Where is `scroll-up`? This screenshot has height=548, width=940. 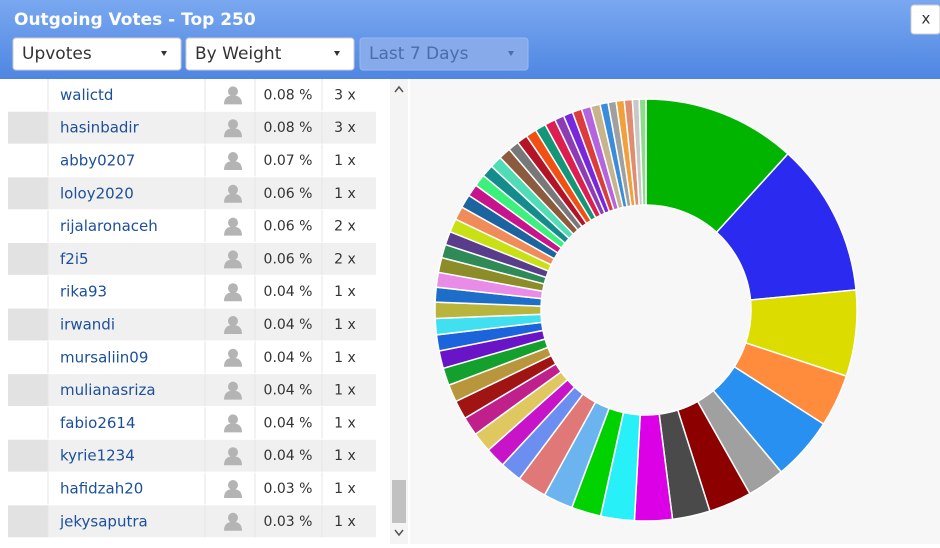 scroll-up is located at coordinates (399, 89).